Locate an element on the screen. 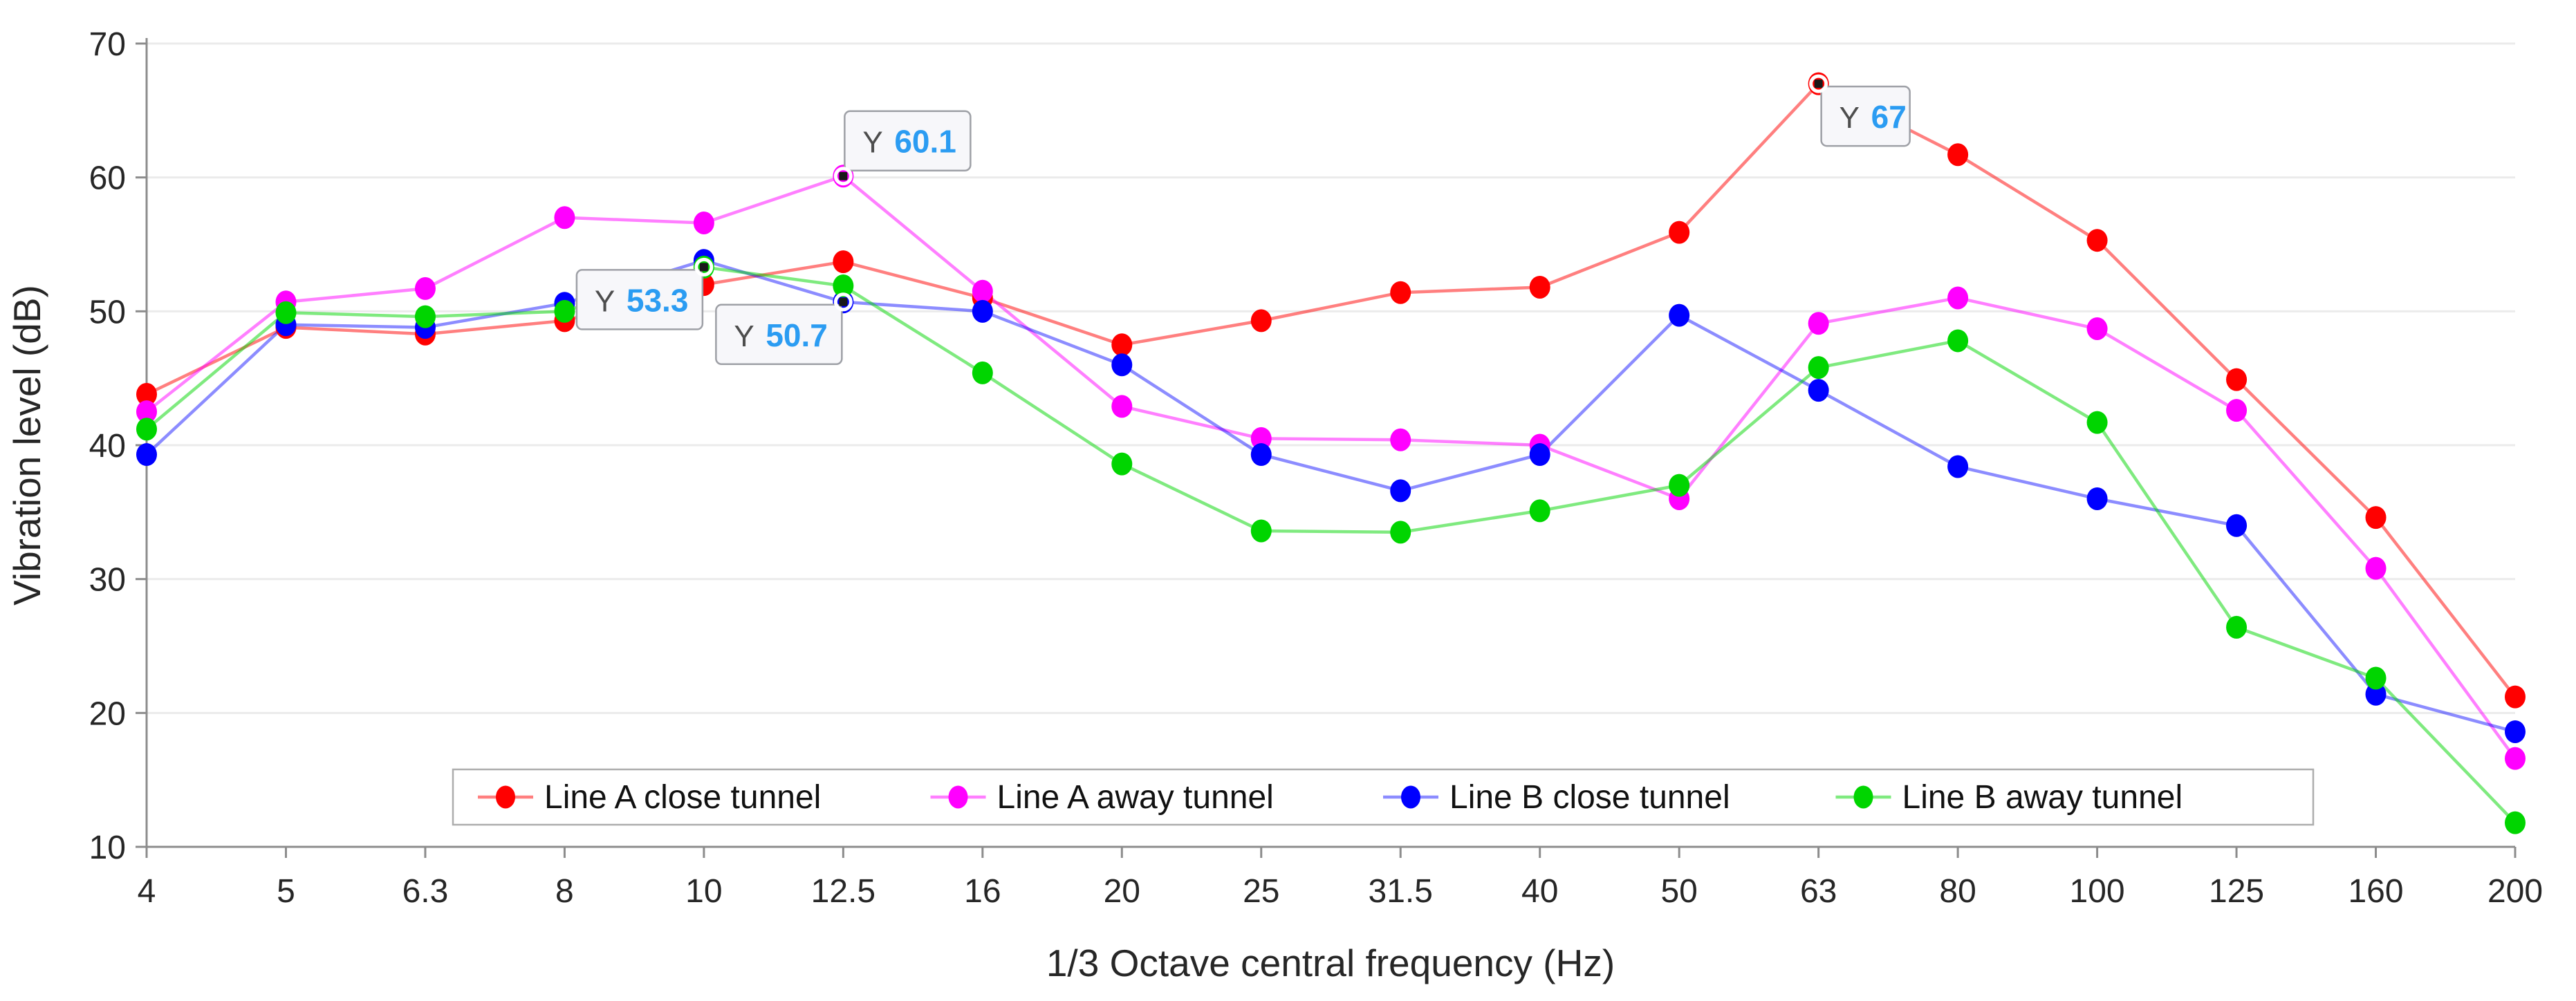 The width and height of the screenshot is (2576, 1001). datatip-value: 53.3 is located at coordinates (658, 300).